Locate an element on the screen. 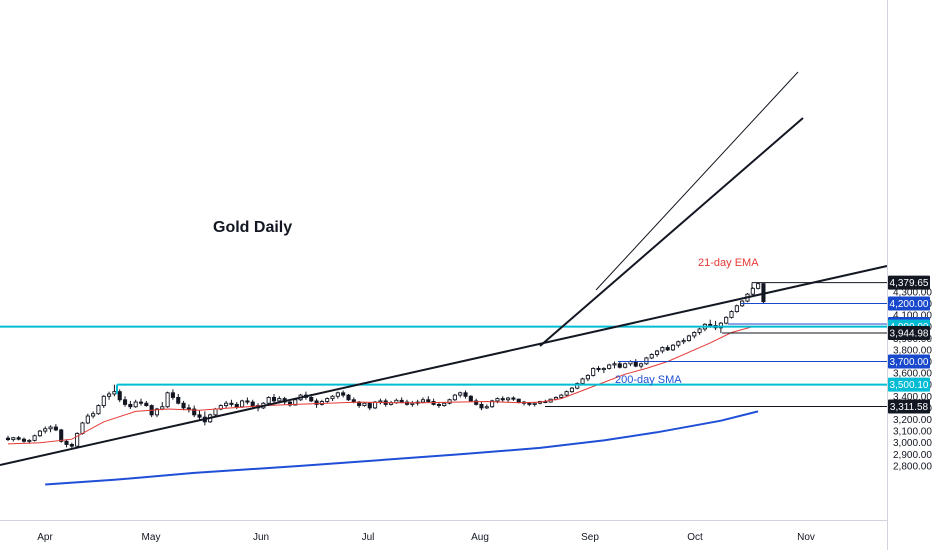 The height and width of the screenshot is (550, 932). y-tick-label: 2,800.00 is located at coordinates (912, 466).